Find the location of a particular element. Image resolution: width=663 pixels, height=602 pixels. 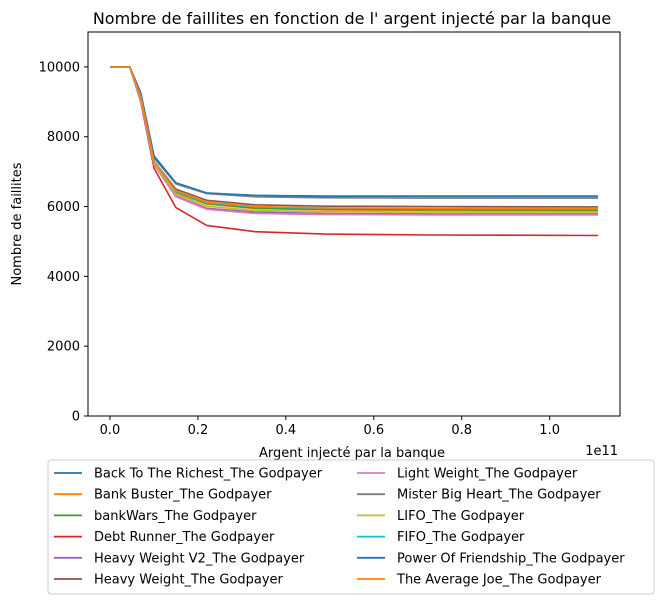

y-tick-label: 10000 is located at coordinates (59, 67).